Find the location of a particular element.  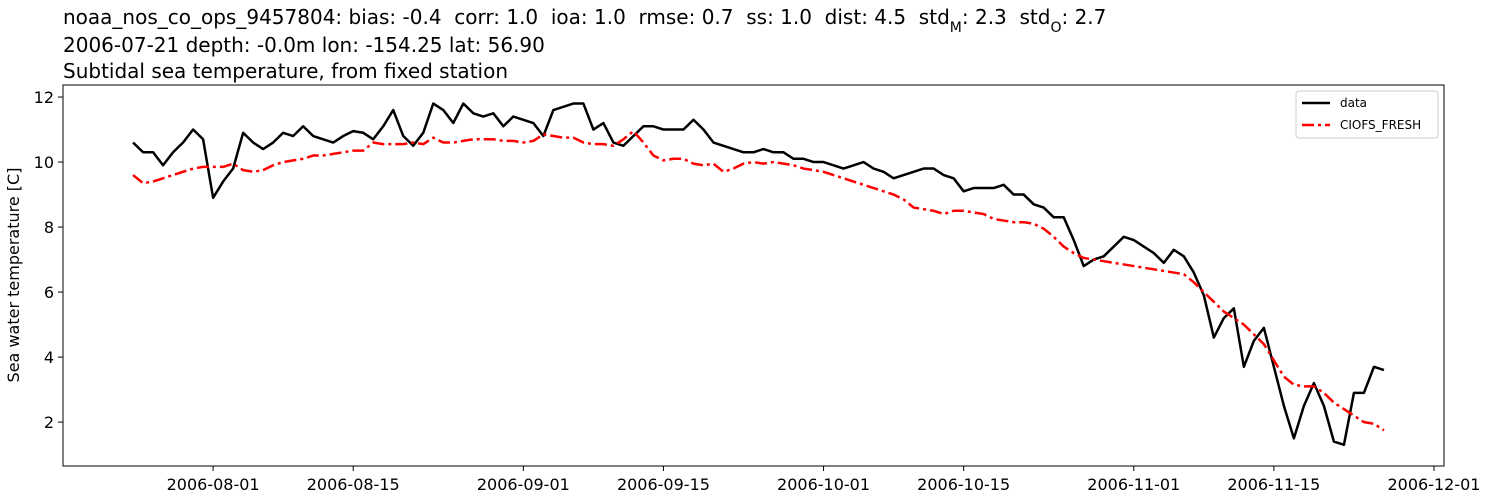

y-tick-label: 6 is located at coordinates (49, 292).